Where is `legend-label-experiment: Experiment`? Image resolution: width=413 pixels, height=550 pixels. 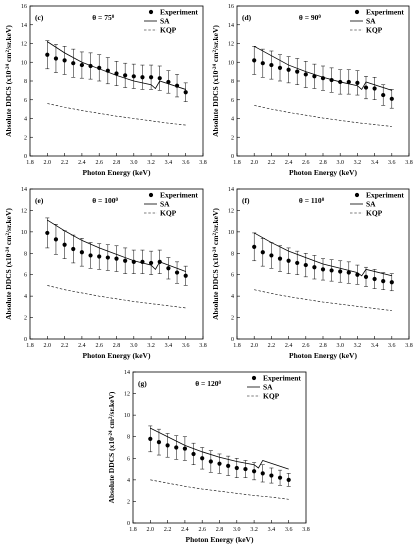 legend-label-experiment: Experiment is located at coordinates (385, 12).